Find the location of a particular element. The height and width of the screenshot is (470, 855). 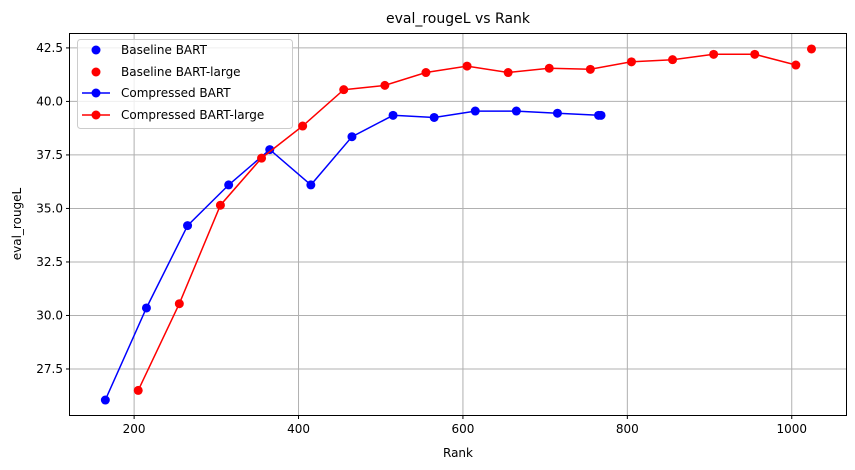

y-tick-label: 40.0 is located at coordinates (49, 101).